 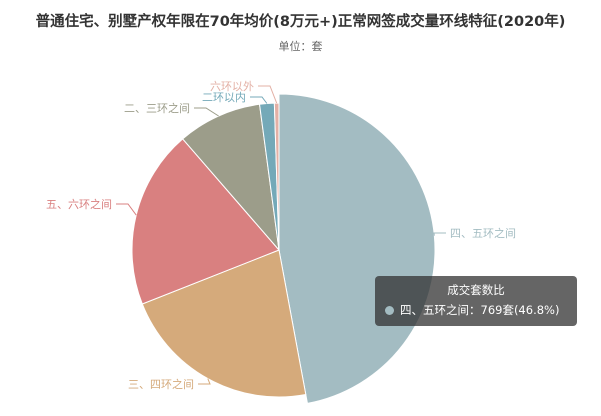 What do you see at coordinates (389, 310) in the screenshot?
I see `tooltip-color-dot` at bounding box center [389, 310].